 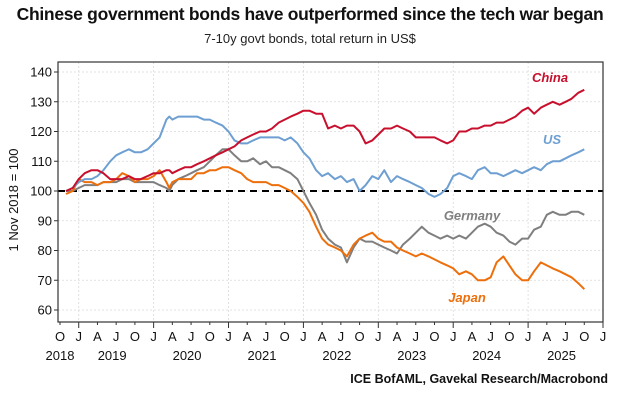 I want to click on chart-subtitle: 7-10y govt bonds, total return in US$, so click(x=310, y=38).